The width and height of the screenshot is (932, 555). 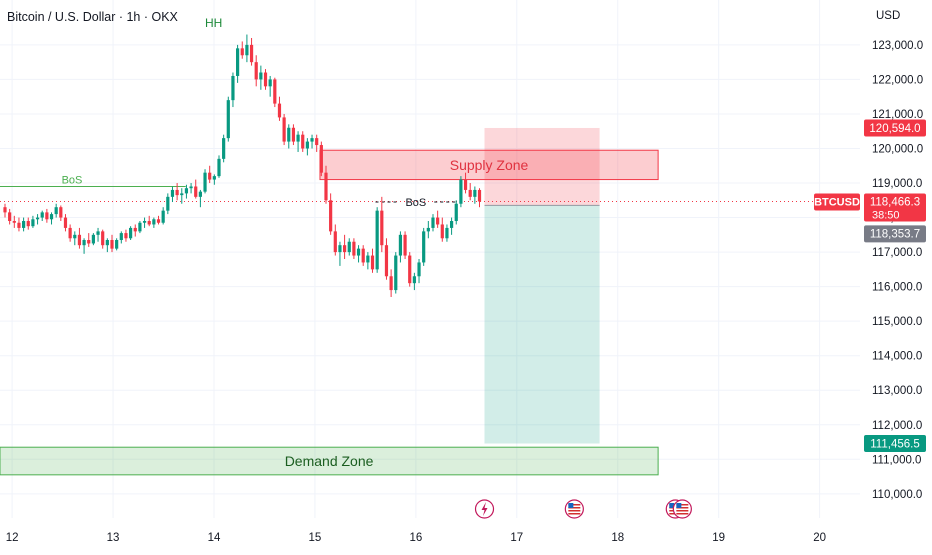 What do you see at coordinates (819, 538) in the screenshot?
I see `x-tick-label: 20` at bounding box center [819, 538].